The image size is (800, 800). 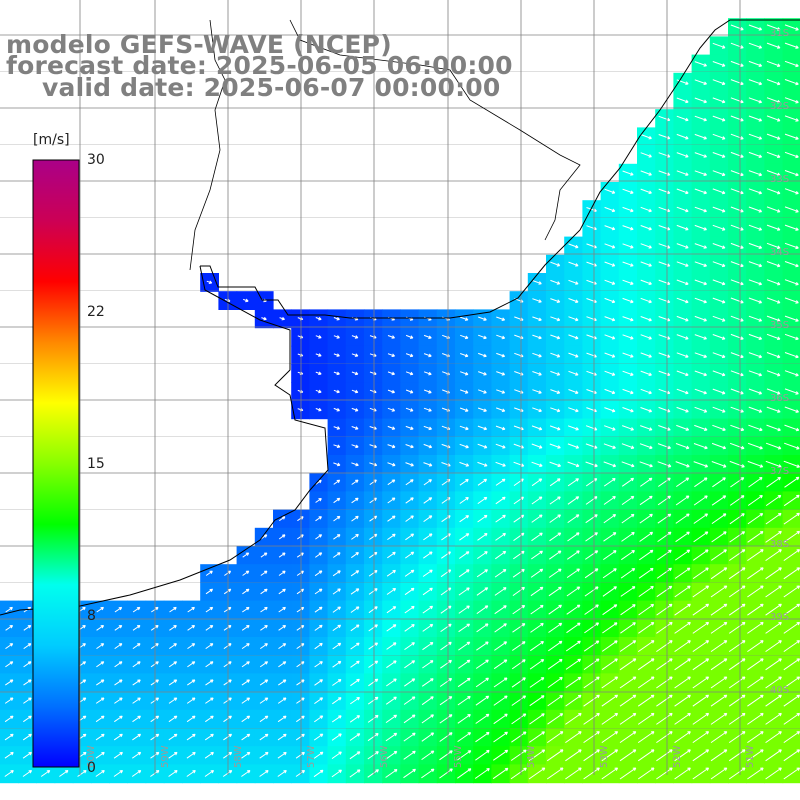 I want to click on colorbar, so click(x=56, y=463).